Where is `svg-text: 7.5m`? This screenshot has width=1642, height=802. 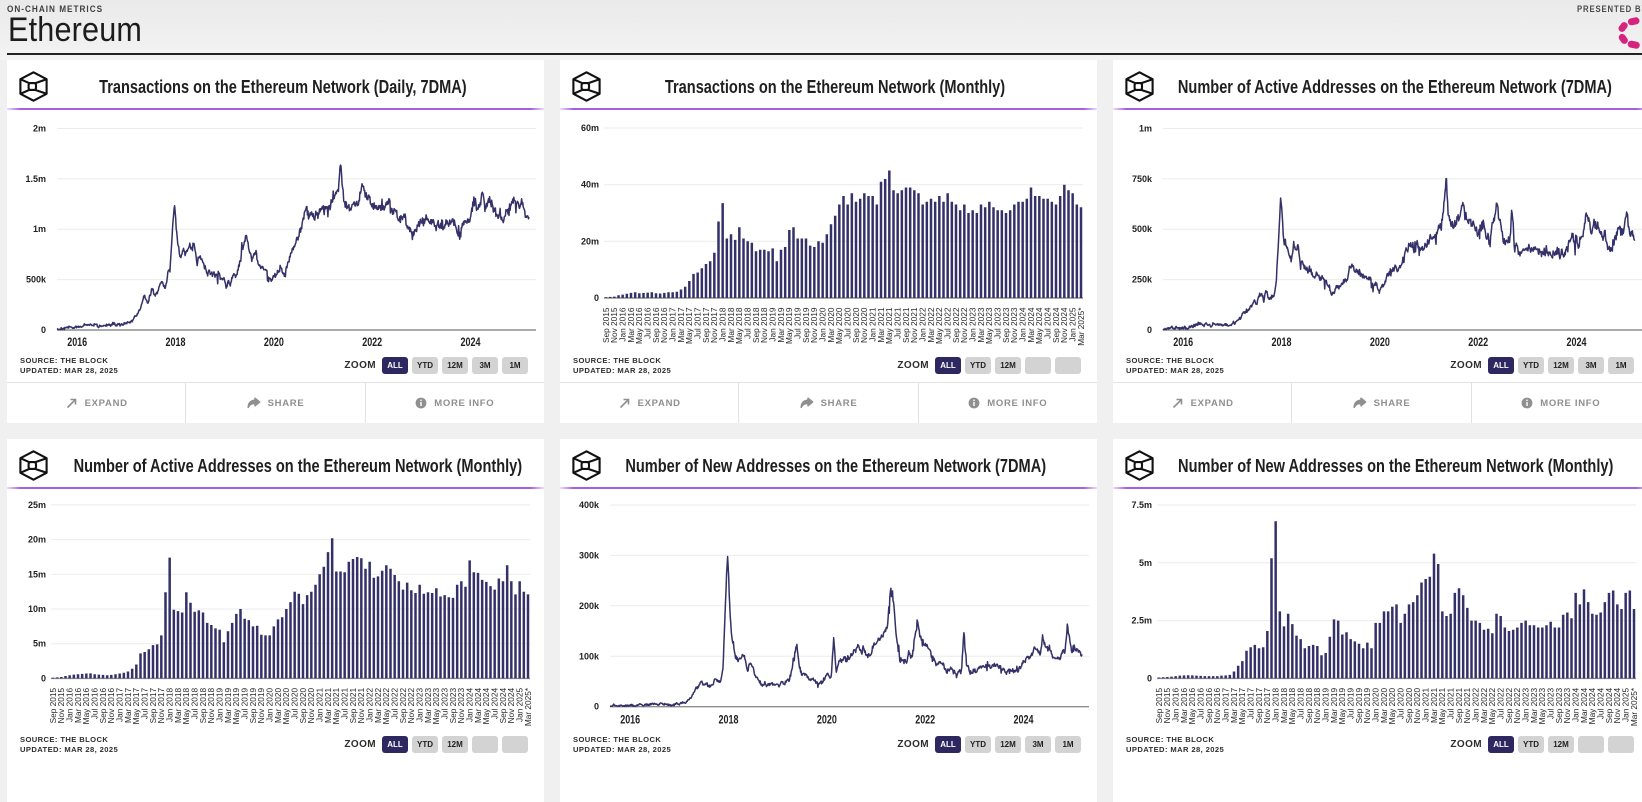
svg-text: 7.5m is located at coordinates (1141, 505).